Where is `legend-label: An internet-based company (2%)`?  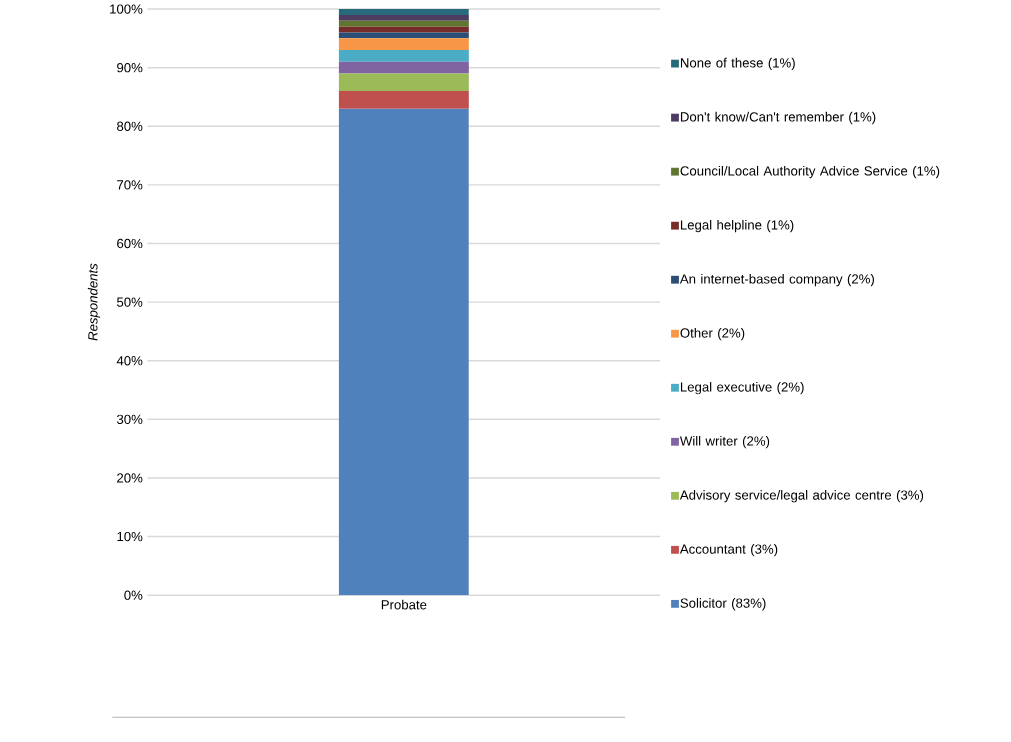 legend-label: An internet-based company (2%) is located at coordinates (776, 280).